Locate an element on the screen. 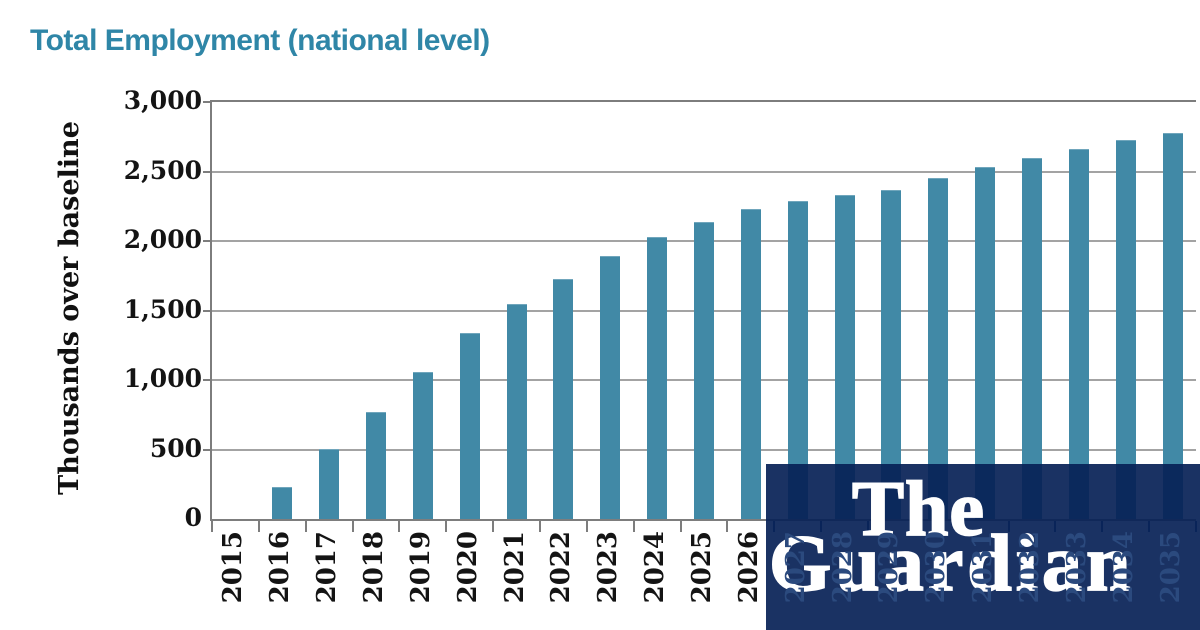  bar-2031 is located at coordinates (985, 343).